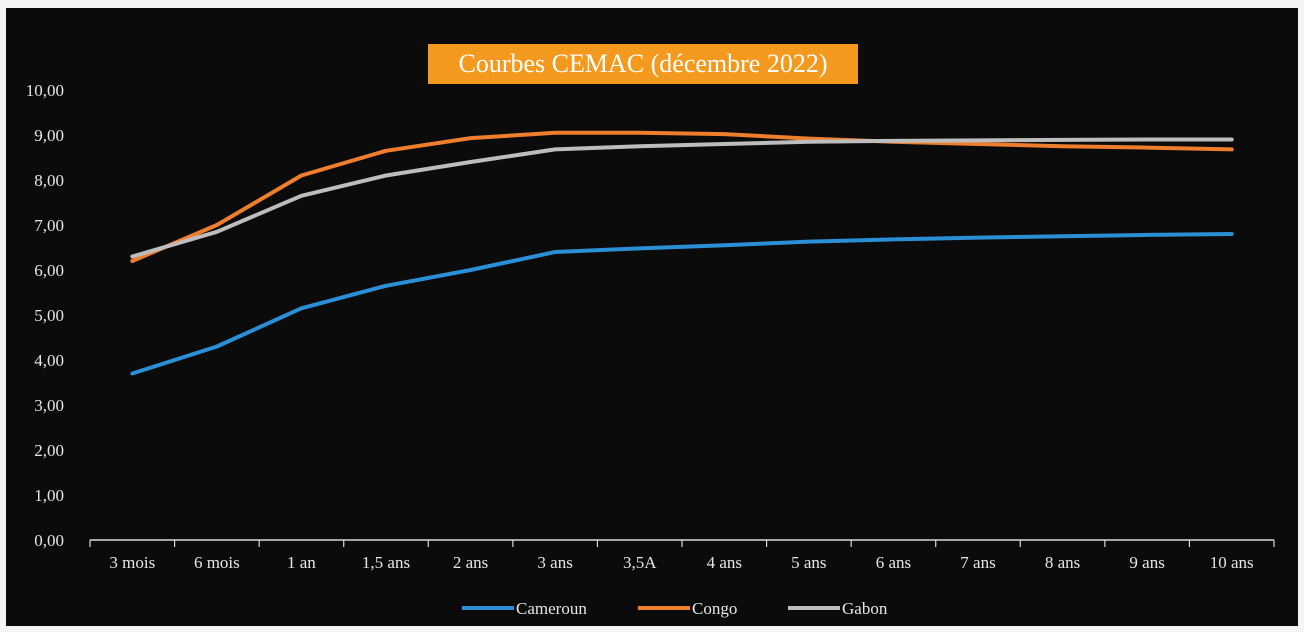  I want to click on legend-label: Cameroun, so click(551, 608).